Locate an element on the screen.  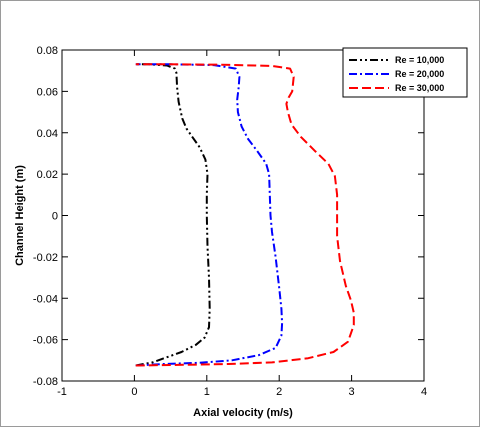
y-tick-label-2: -0.04 is located at coordinates (45, 299).